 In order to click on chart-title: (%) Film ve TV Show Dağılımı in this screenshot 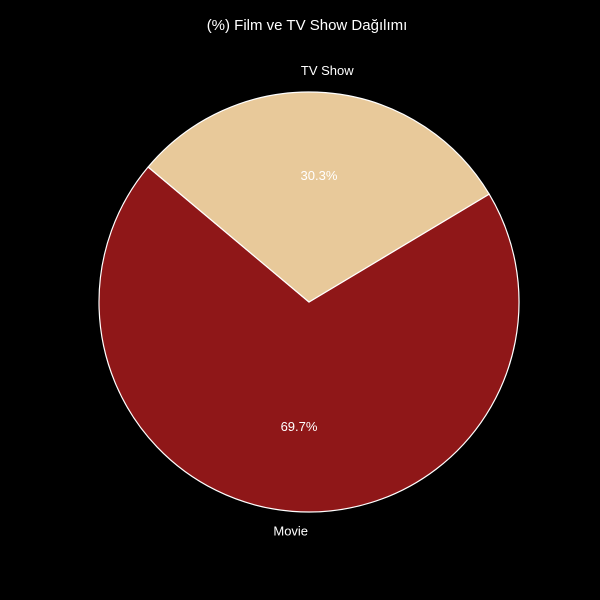, I will do `click(307, 25)`.